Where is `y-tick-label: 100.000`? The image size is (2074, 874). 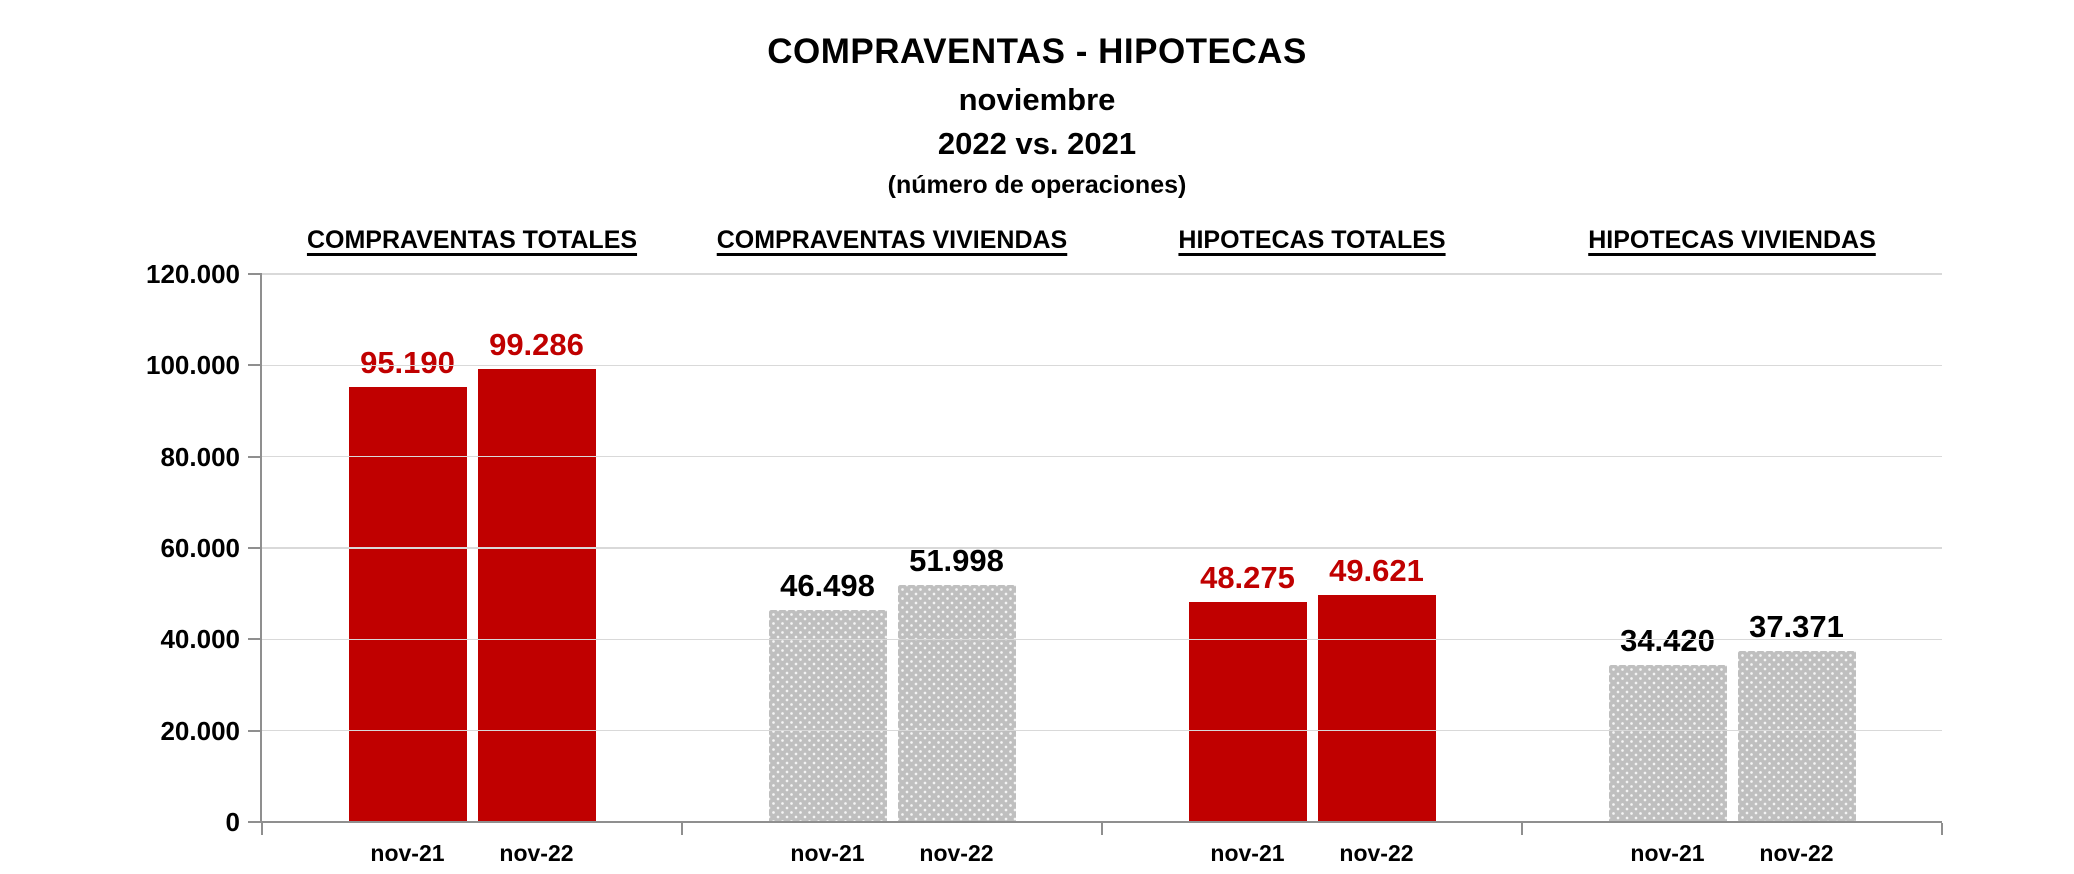 y-tick-label: 100.000 is located at coordinates (193, 365).